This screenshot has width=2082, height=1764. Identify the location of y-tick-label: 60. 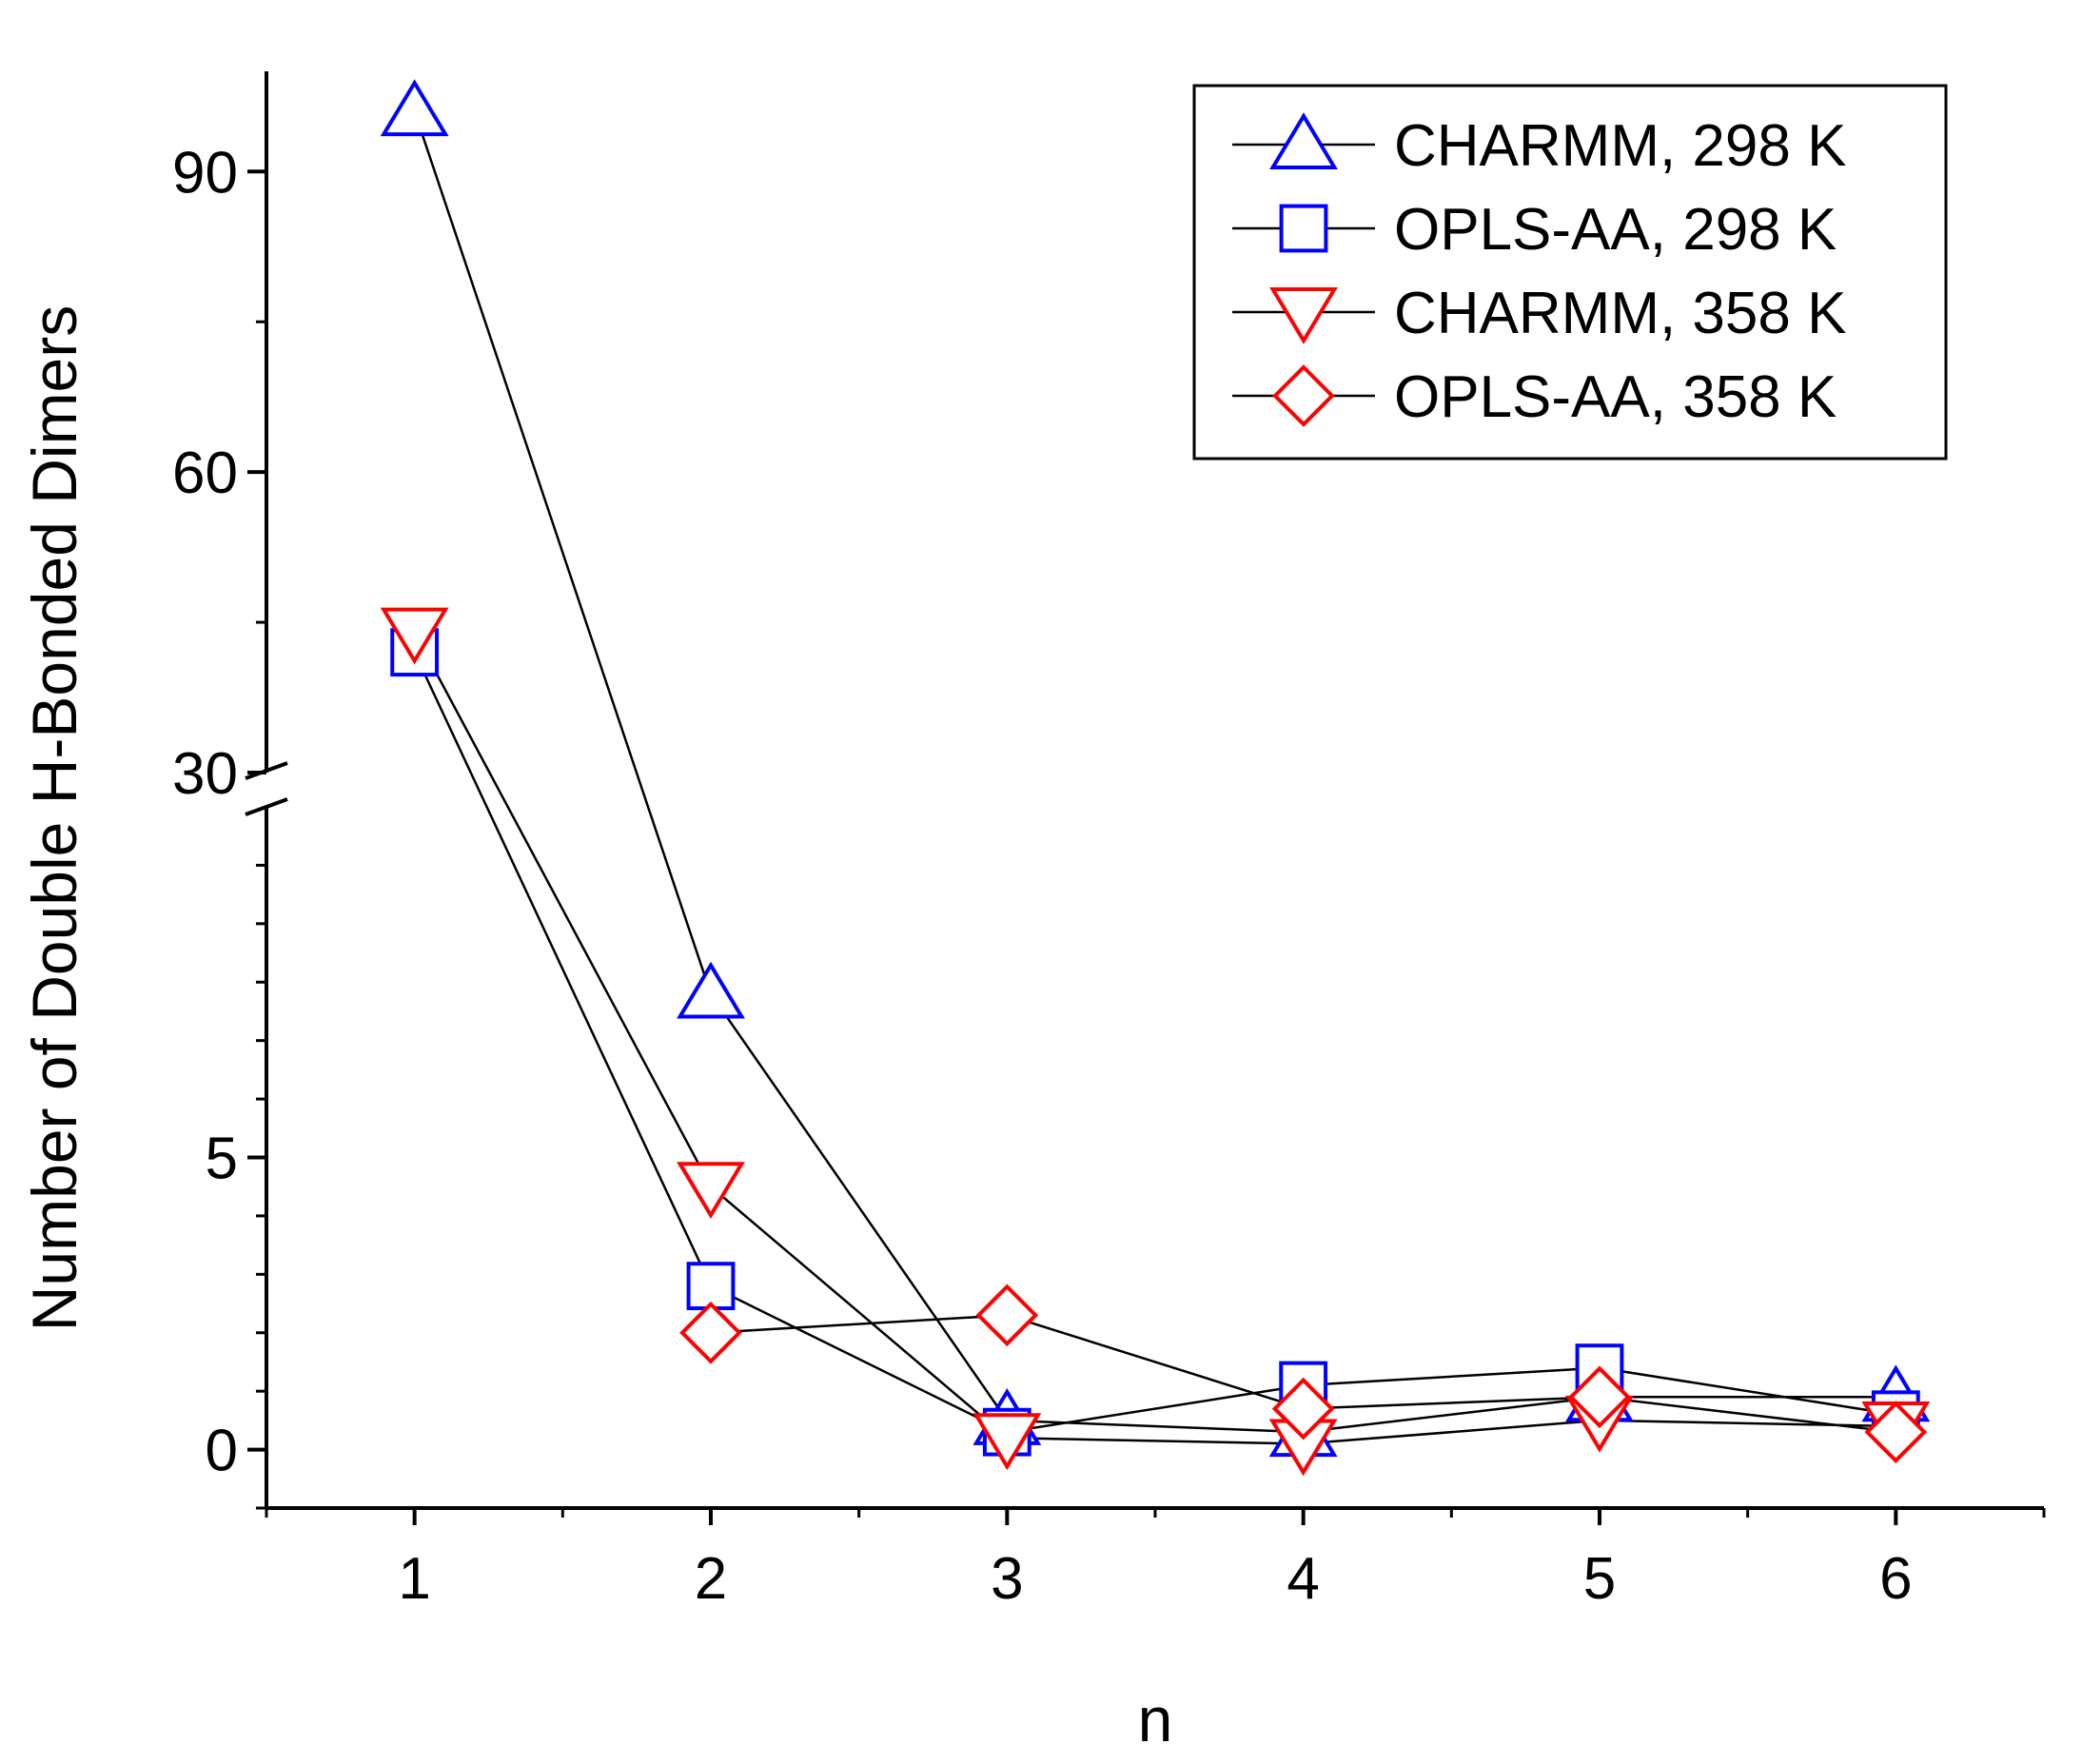
(205, 473).